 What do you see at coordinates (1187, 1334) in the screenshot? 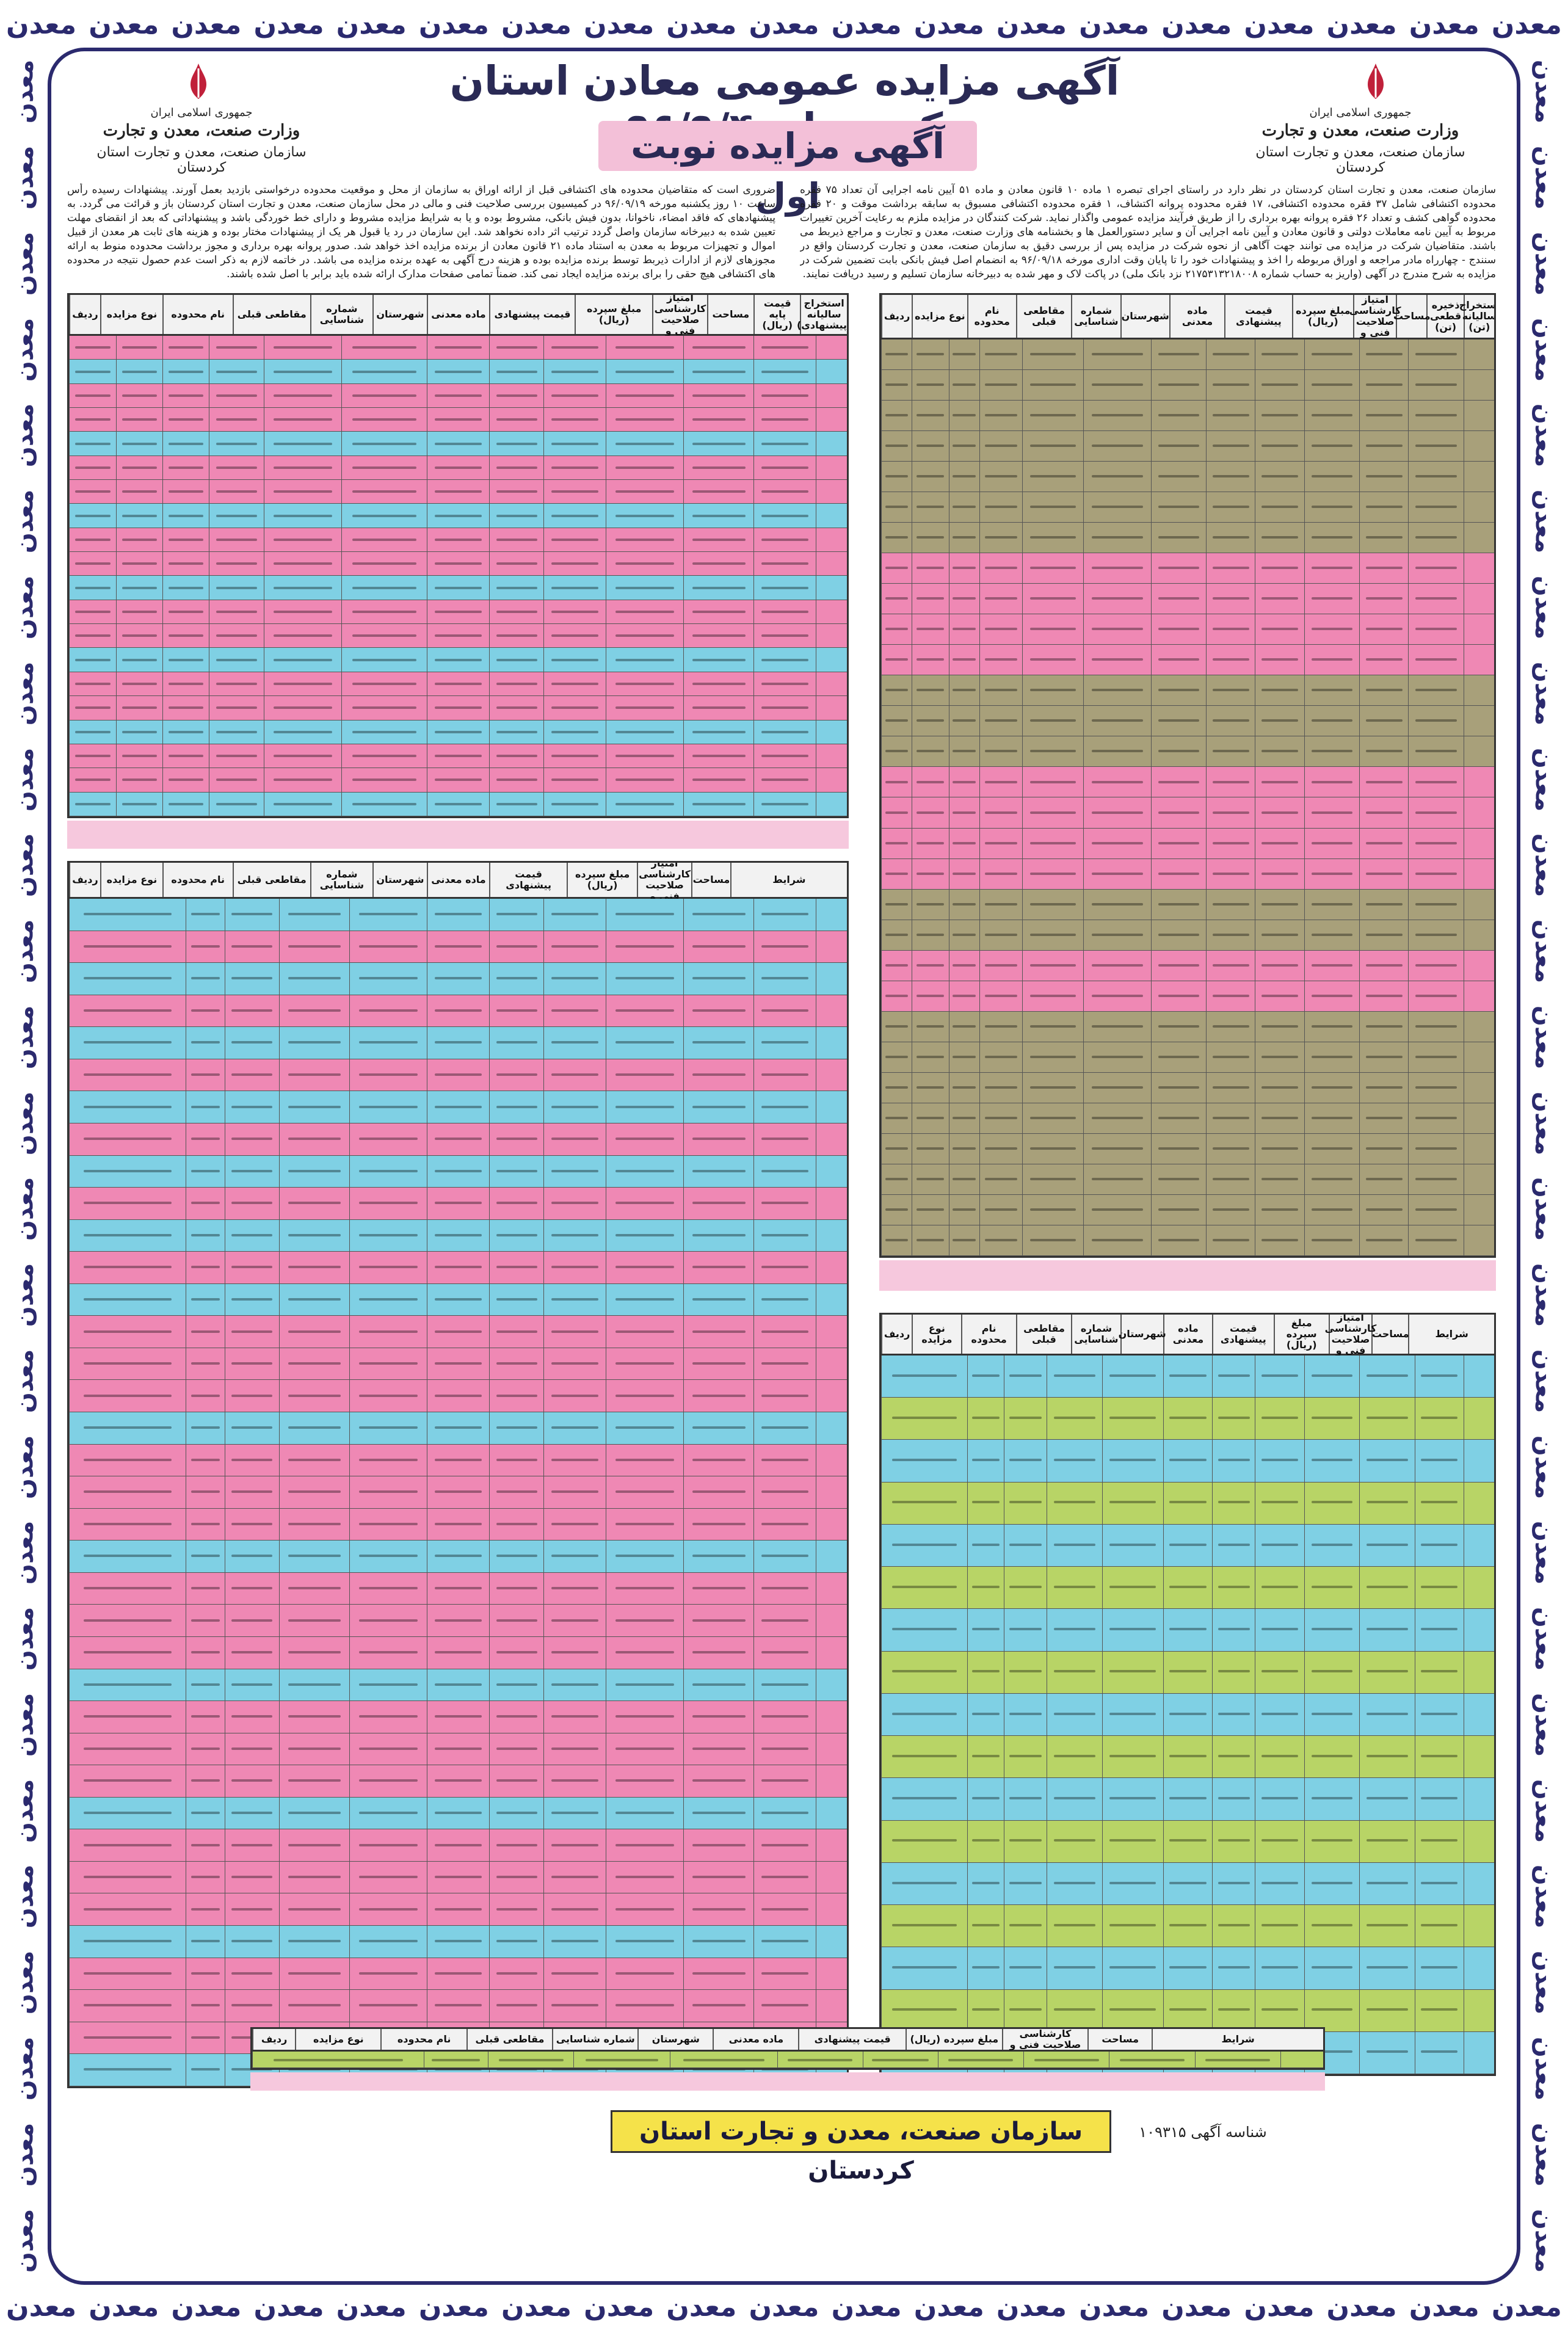
I see `column-header: ماده معدنی` at bounding box center [1187, 1334].